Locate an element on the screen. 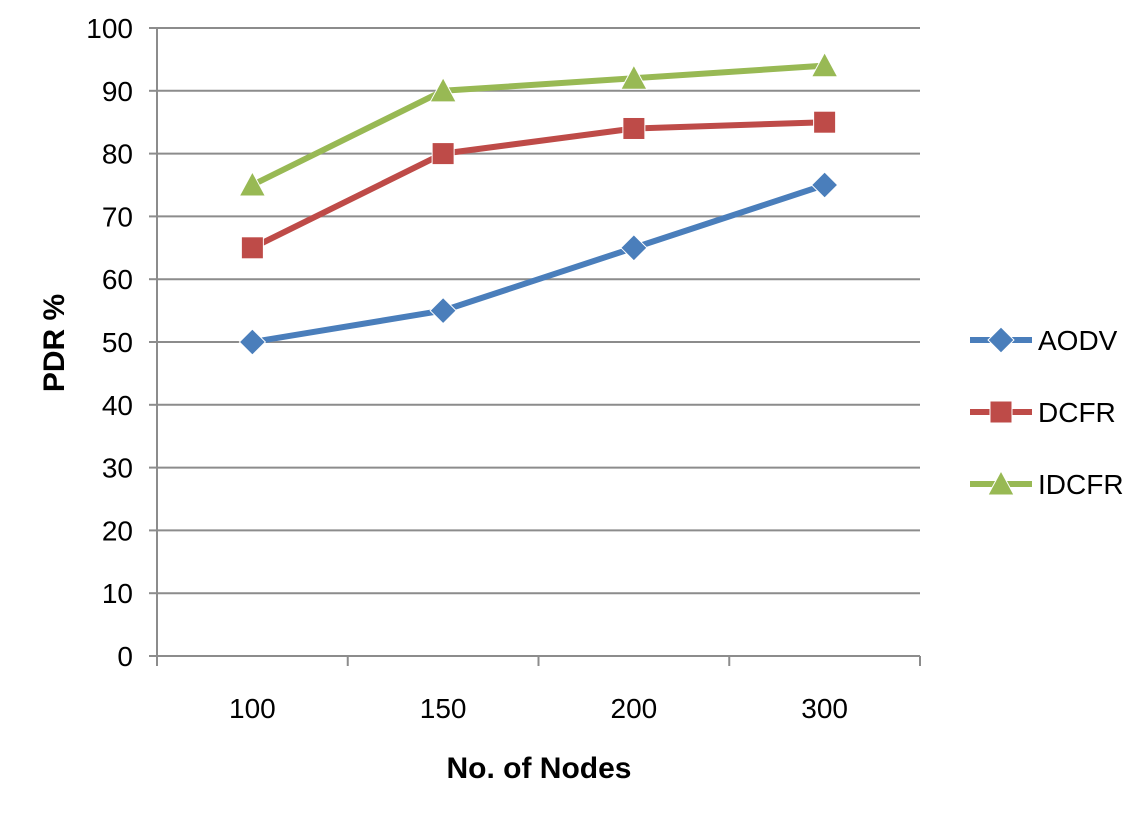 This screenshot has width=1136, height=814. series-line-dcfr is located at coordinates (538, 185).